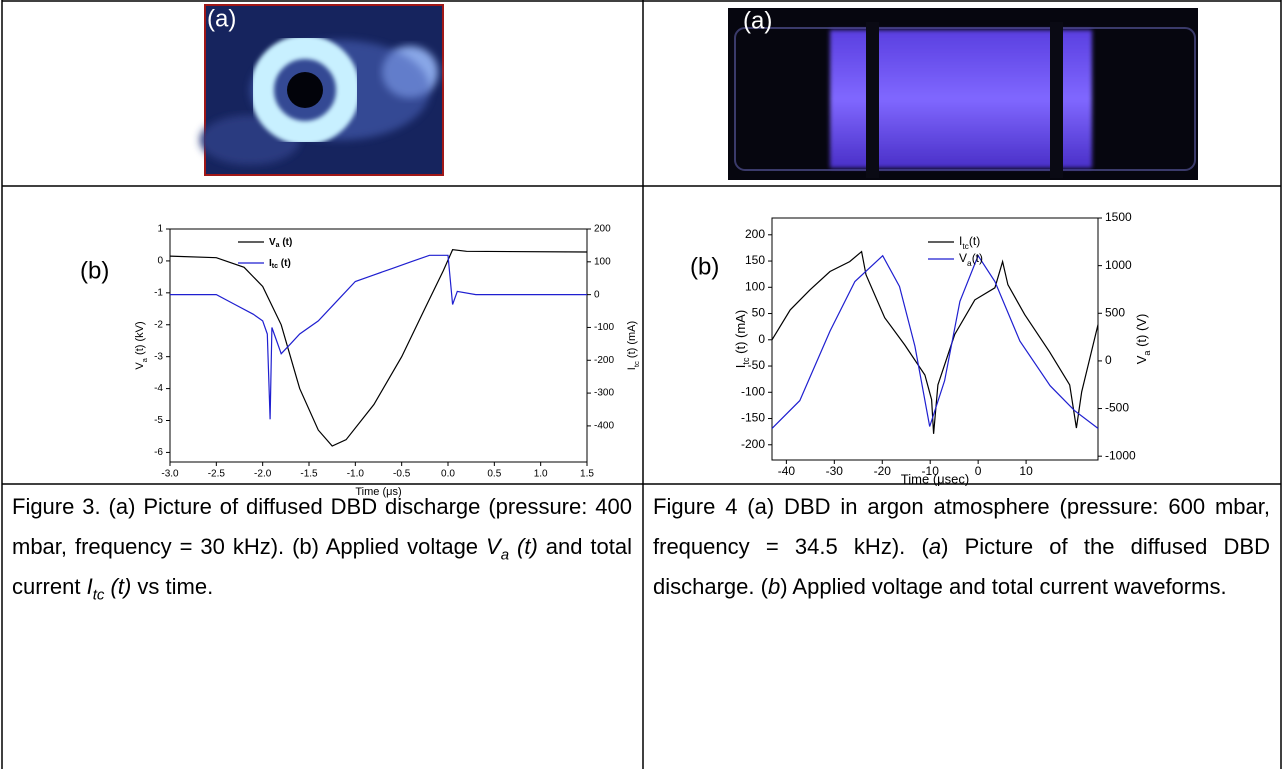  Describe the element at coordinates (172, 586) in the screenshot. I see `caption-text: vs time.` at that location.